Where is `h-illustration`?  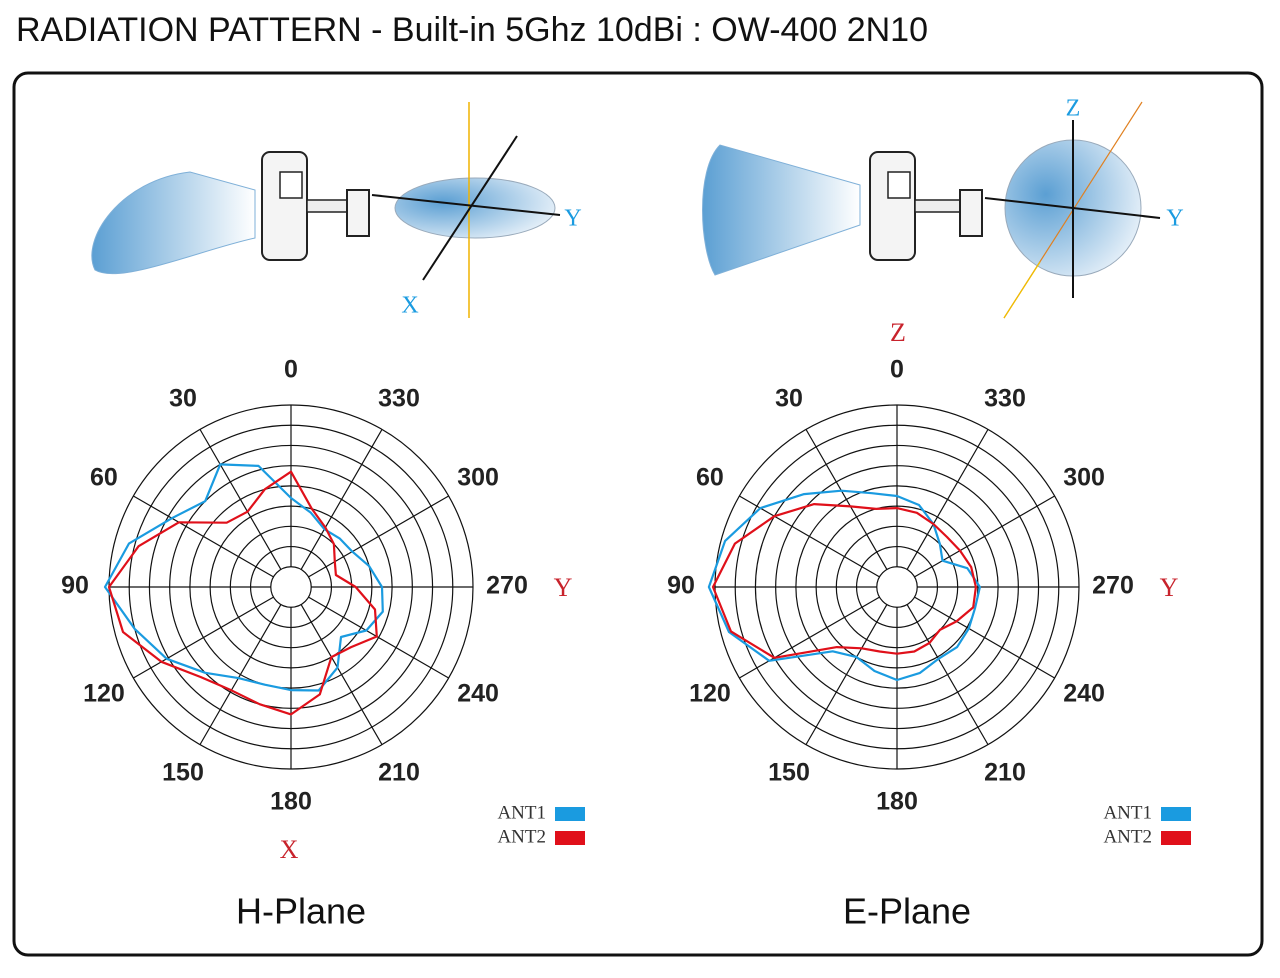
h-illustration is located at coordinates (326, 210).